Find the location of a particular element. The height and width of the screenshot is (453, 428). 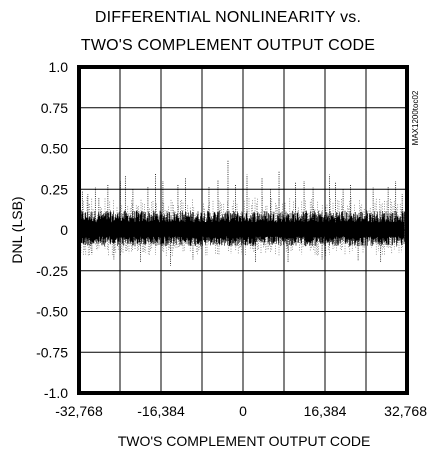

dnl-noise-core is located at coordinates (242, 228).